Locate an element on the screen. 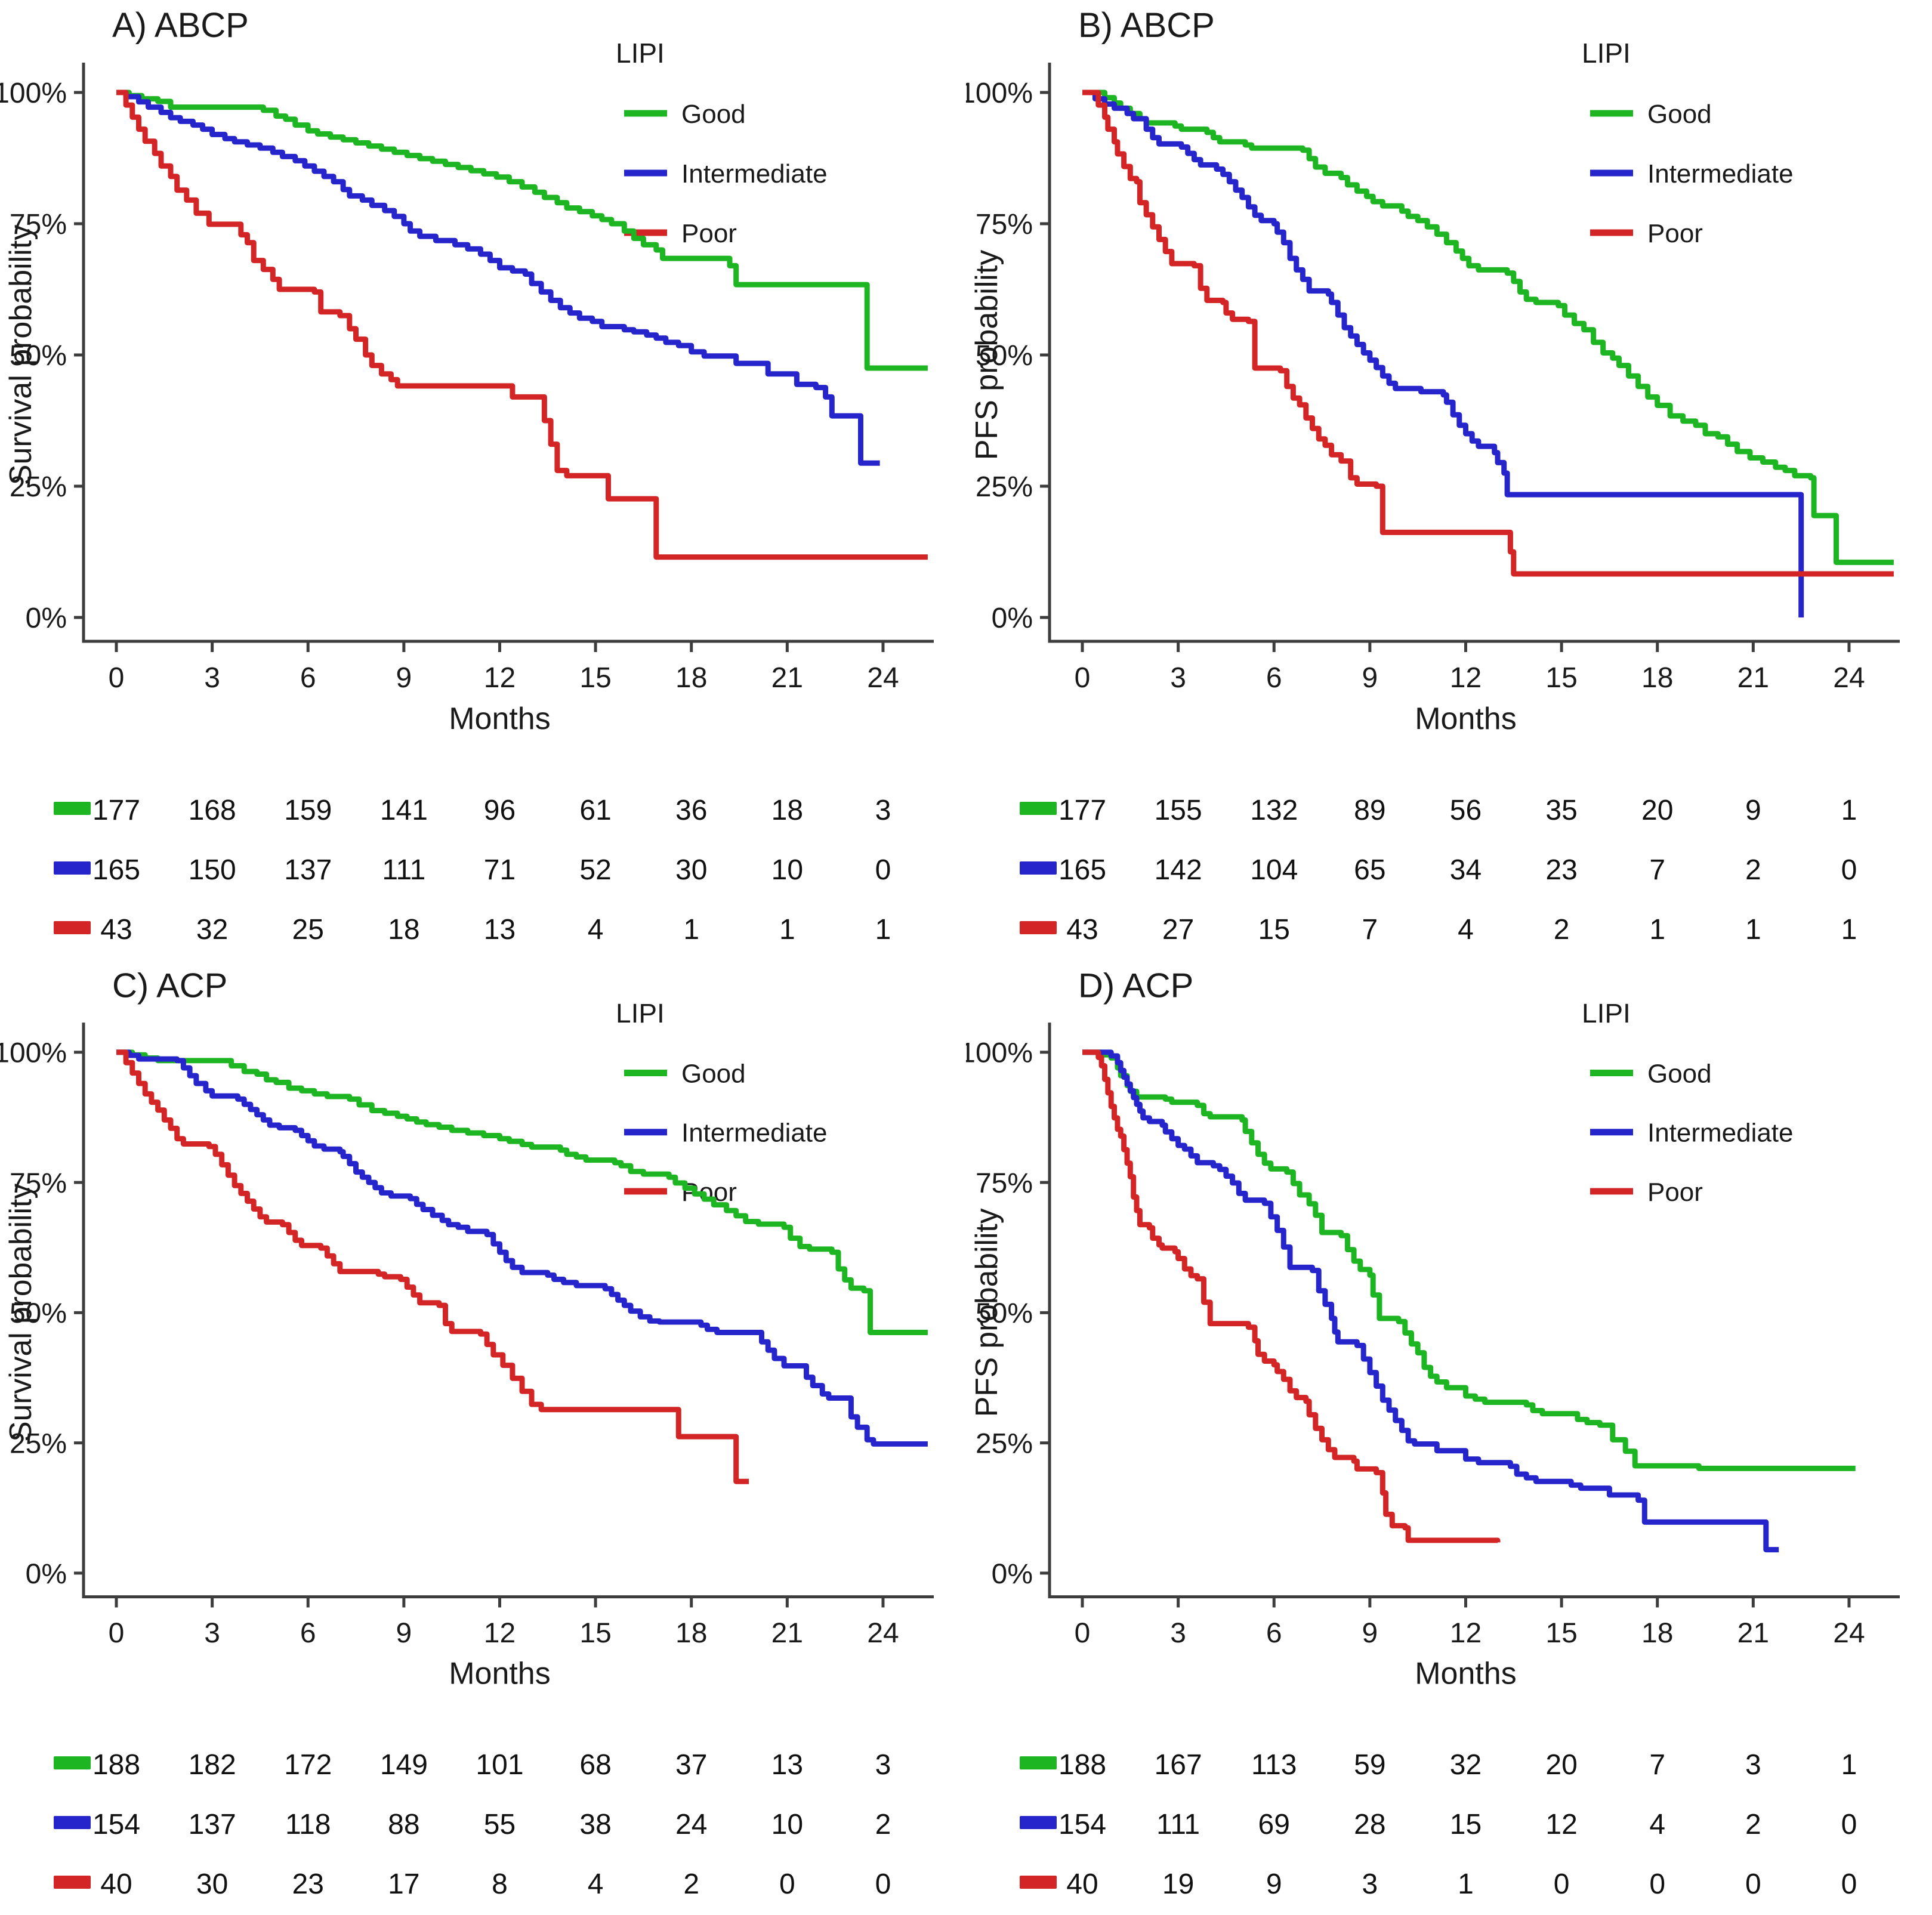 The image size is (1932, 1915). number-at-risk: 7 is located at coordinates (1657, 870).